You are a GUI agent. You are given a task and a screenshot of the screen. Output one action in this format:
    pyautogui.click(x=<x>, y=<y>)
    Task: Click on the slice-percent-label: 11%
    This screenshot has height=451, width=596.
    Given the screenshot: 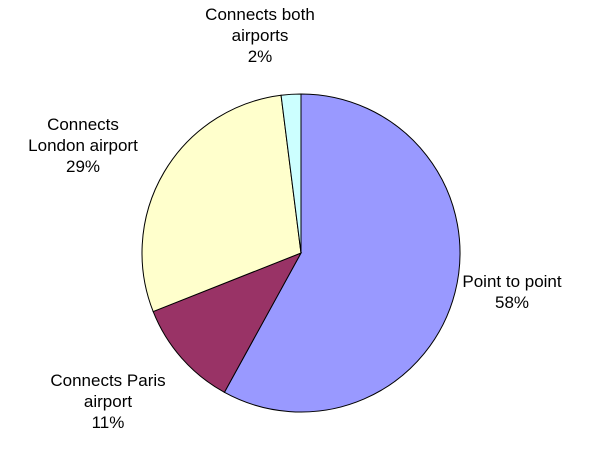 What is the action you would take?
    pyautogui.click(x=108, y=422)
    